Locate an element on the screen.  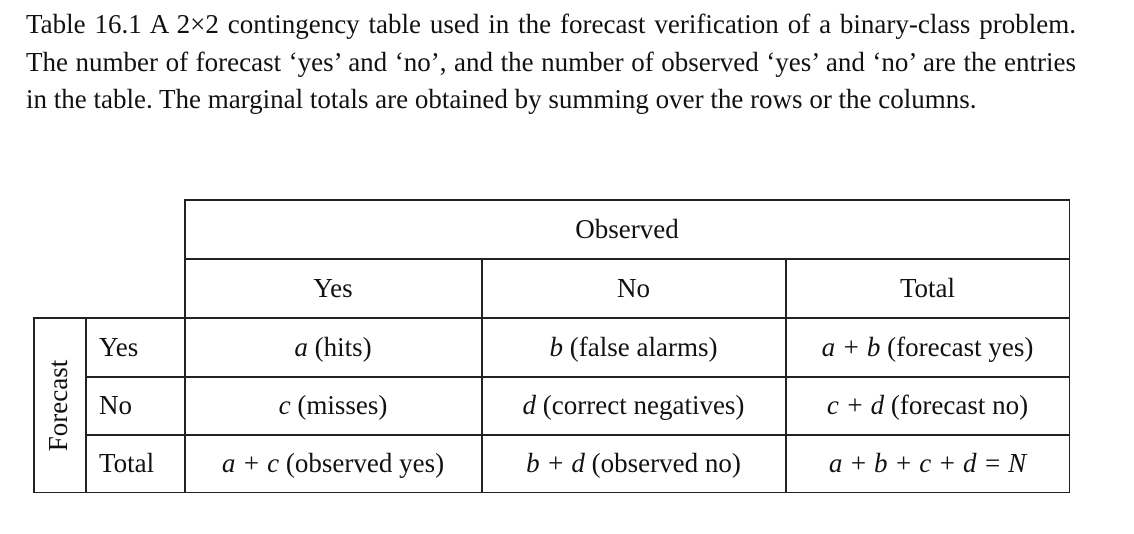
cell-symbol: a is located at coordinates (301, 346).